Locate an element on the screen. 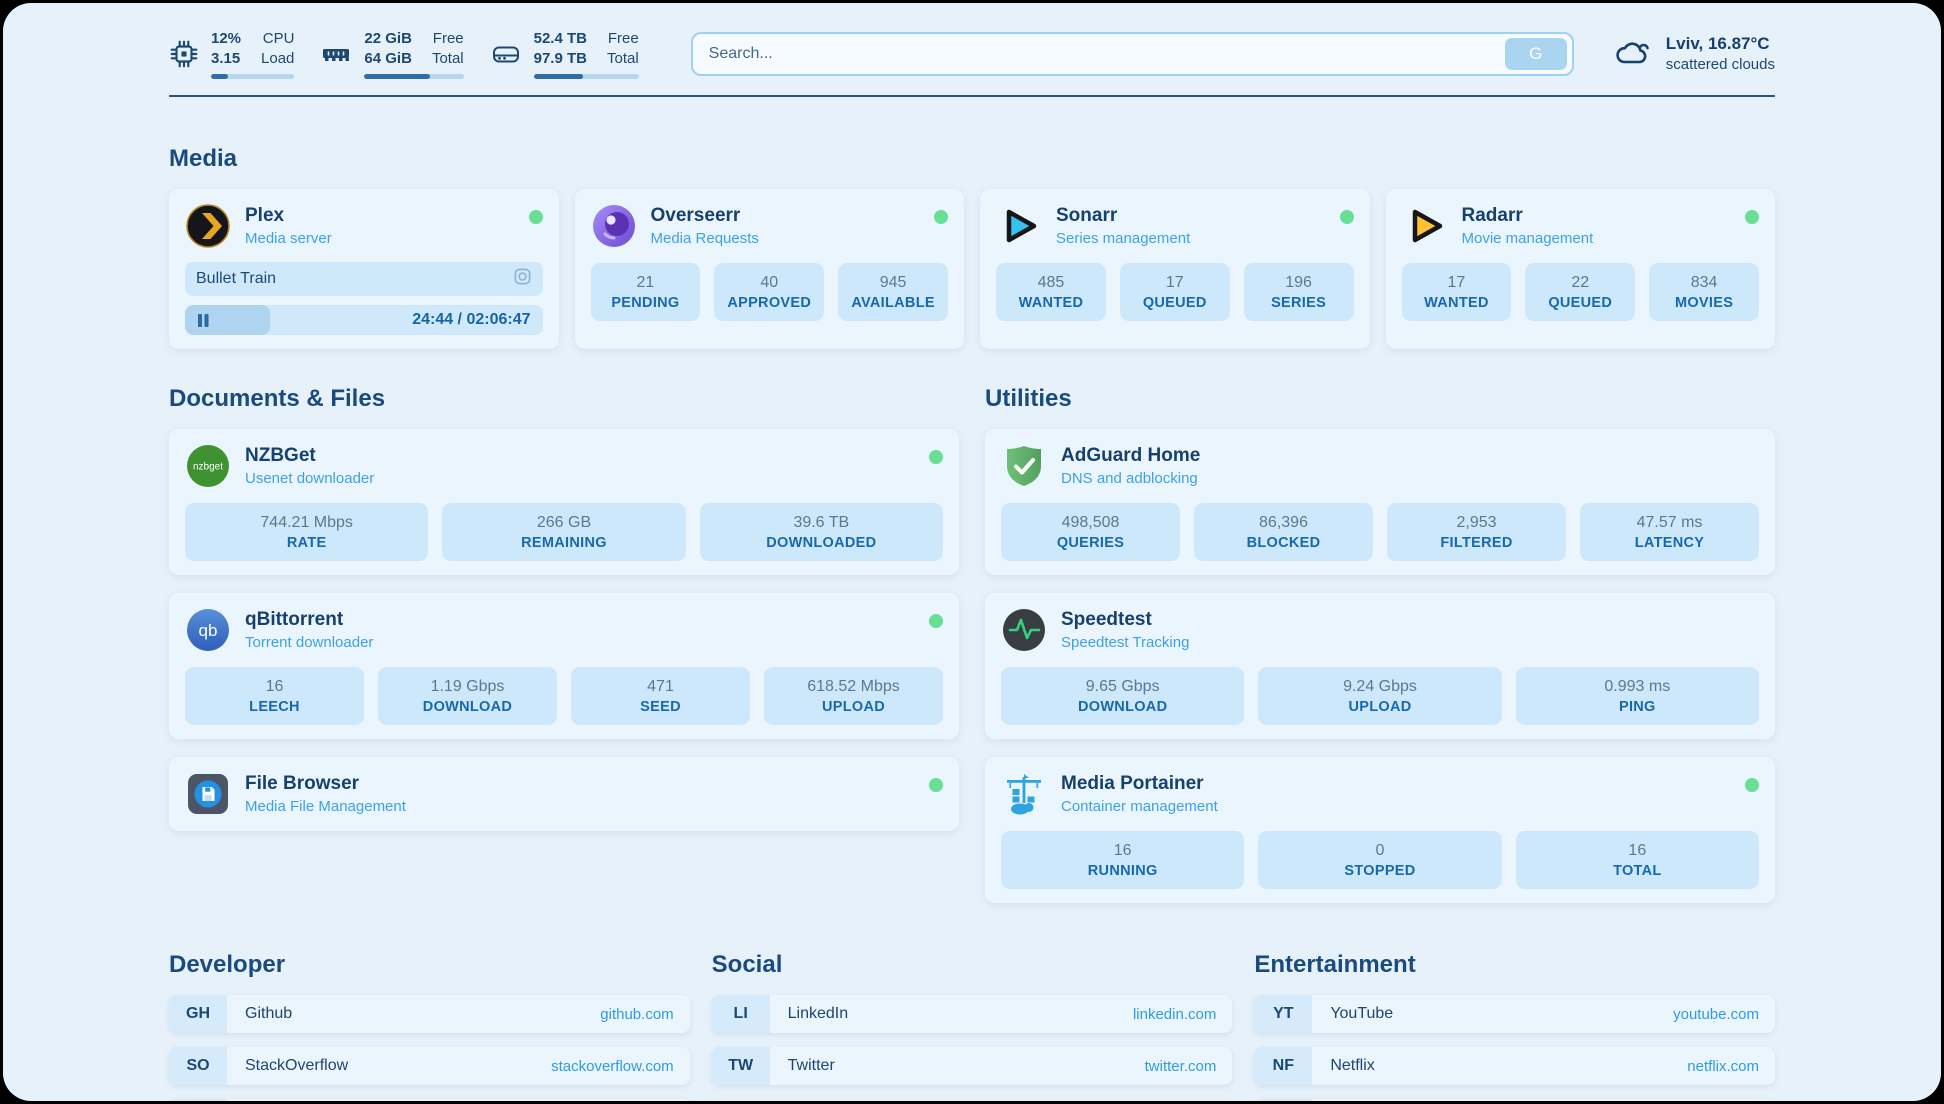 This screenshot has width=1944, height=1104. stat-label: RATE is located at coordinates (306, 542).